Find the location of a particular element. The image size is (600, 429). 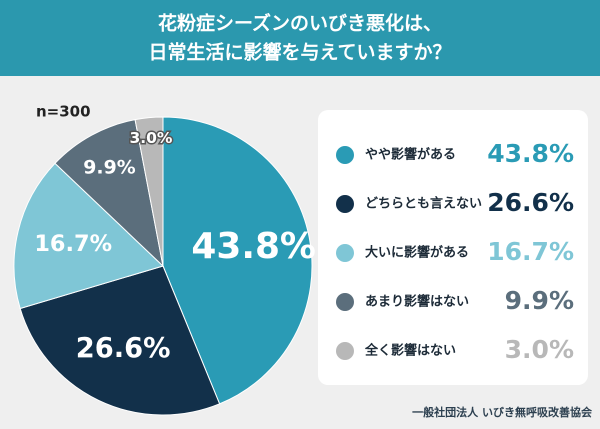

legend-value: 9.9% is located at coordinates (539, 300).